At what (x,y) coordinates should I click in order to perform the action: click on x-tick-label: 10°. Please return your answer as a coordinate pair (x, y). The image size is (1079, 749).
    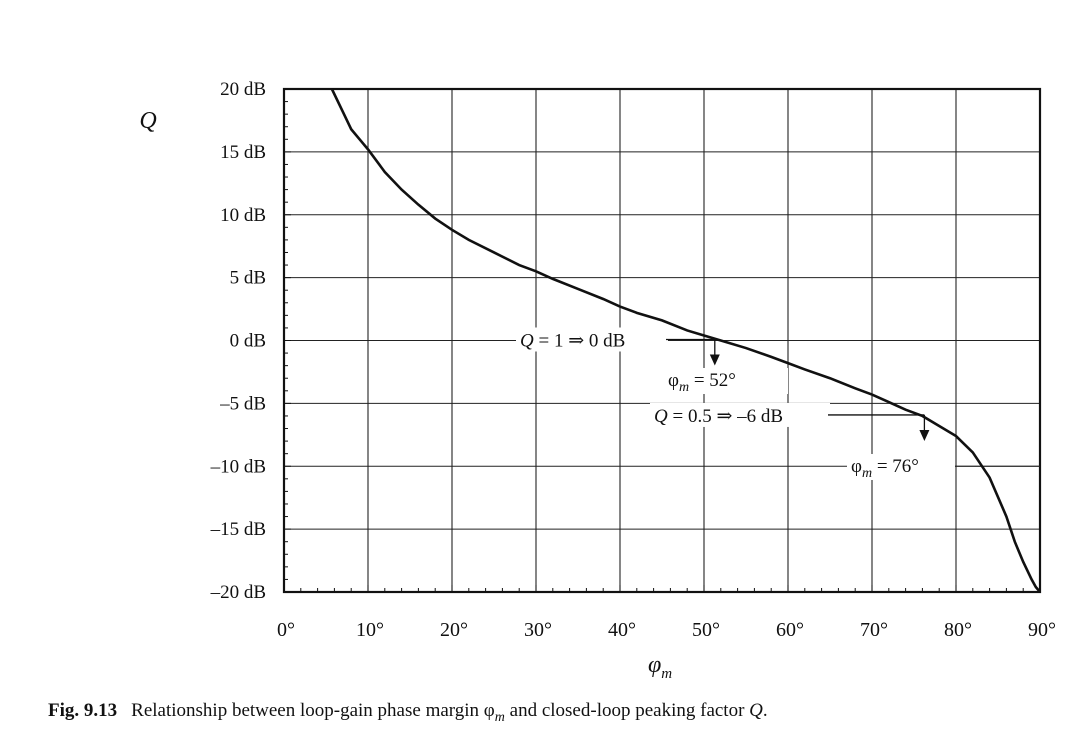
    Looking at the image, I should click on (370, 630).